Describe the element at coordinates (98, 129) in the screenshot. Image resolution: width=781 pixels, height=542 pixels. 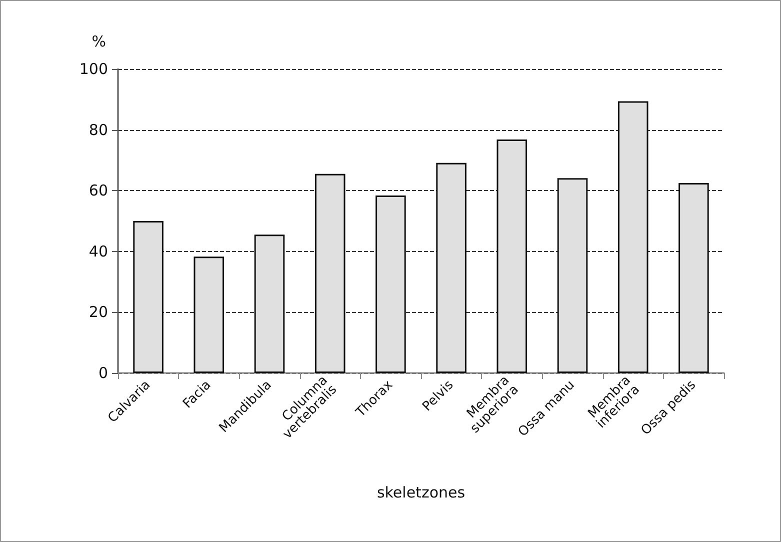
I see `y-tick-label: 80` at that location.